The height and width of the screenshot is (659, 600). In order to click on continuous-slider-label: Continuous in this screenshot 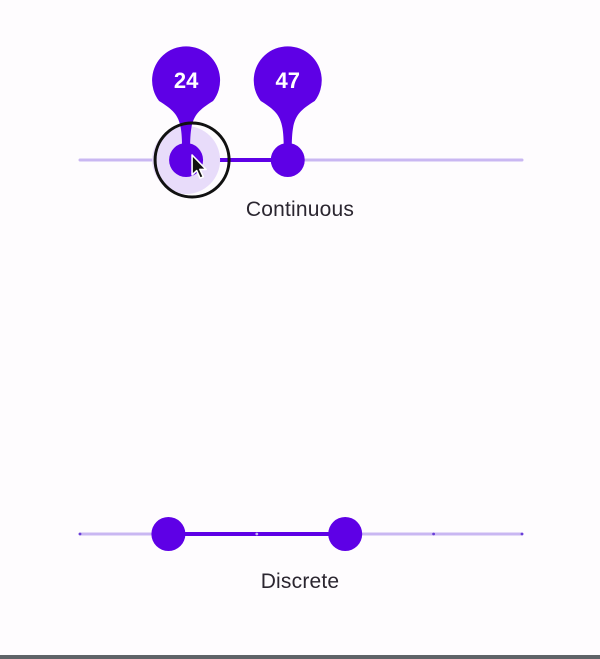, I will do `click(300, 209)`.